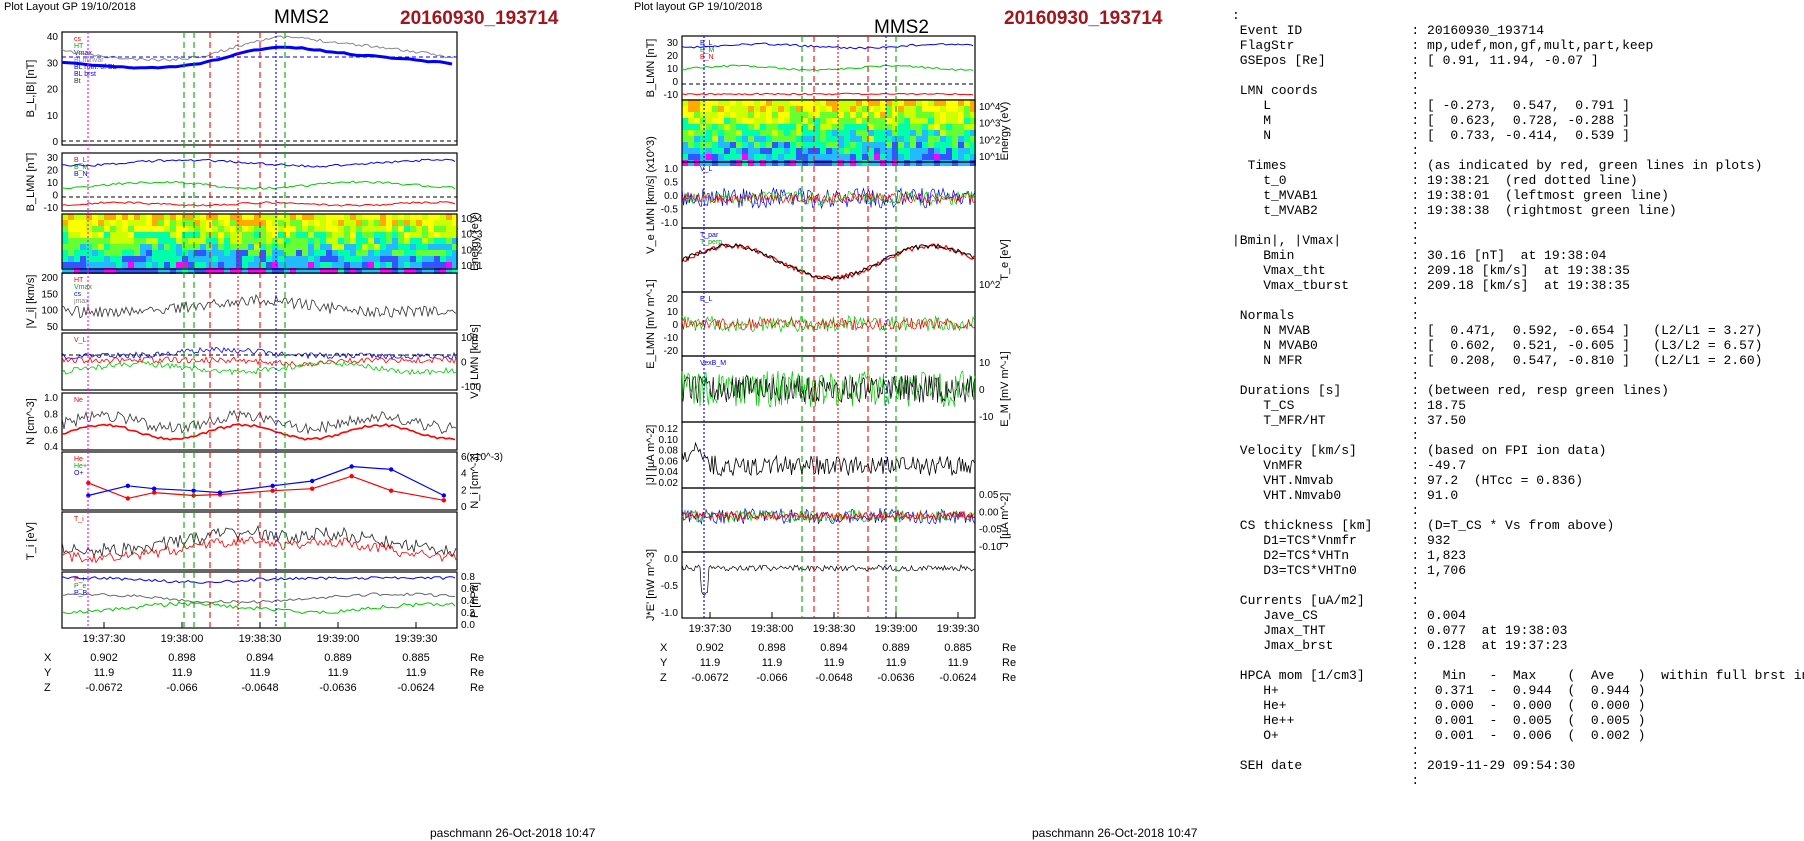  Describe the element at coordinates (31, 541) in the screenshot. I see `y-axis-label: T_i [eV]` at that location.